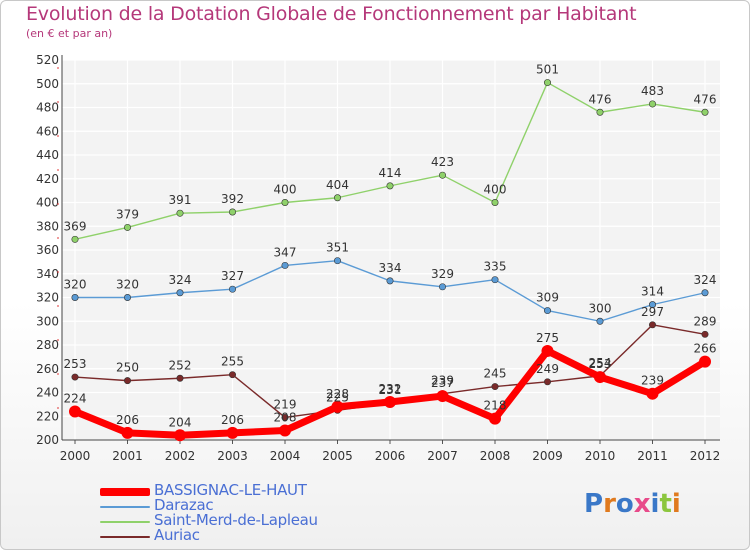 The image size is (750, 550). Describe the element at coordinates (390, 268) in the screenshot. I see `data-label: 334` at that location.